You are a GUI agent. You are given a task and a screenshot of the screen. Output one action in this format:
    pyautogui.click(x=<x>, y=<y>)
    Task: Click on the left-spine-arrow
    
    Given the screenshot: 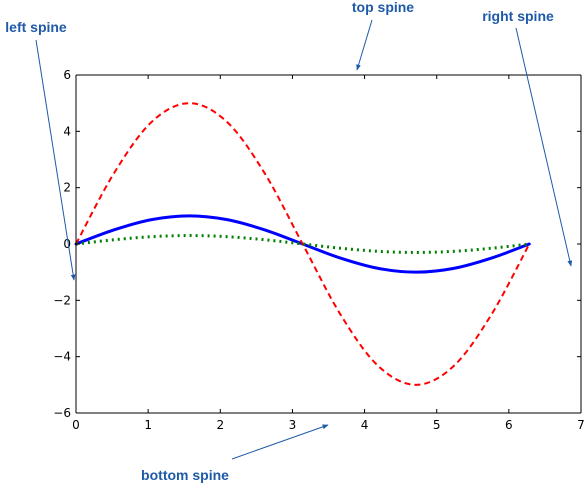 What is the action you would take?
    pyautogui.click(x=55, y=160)
    